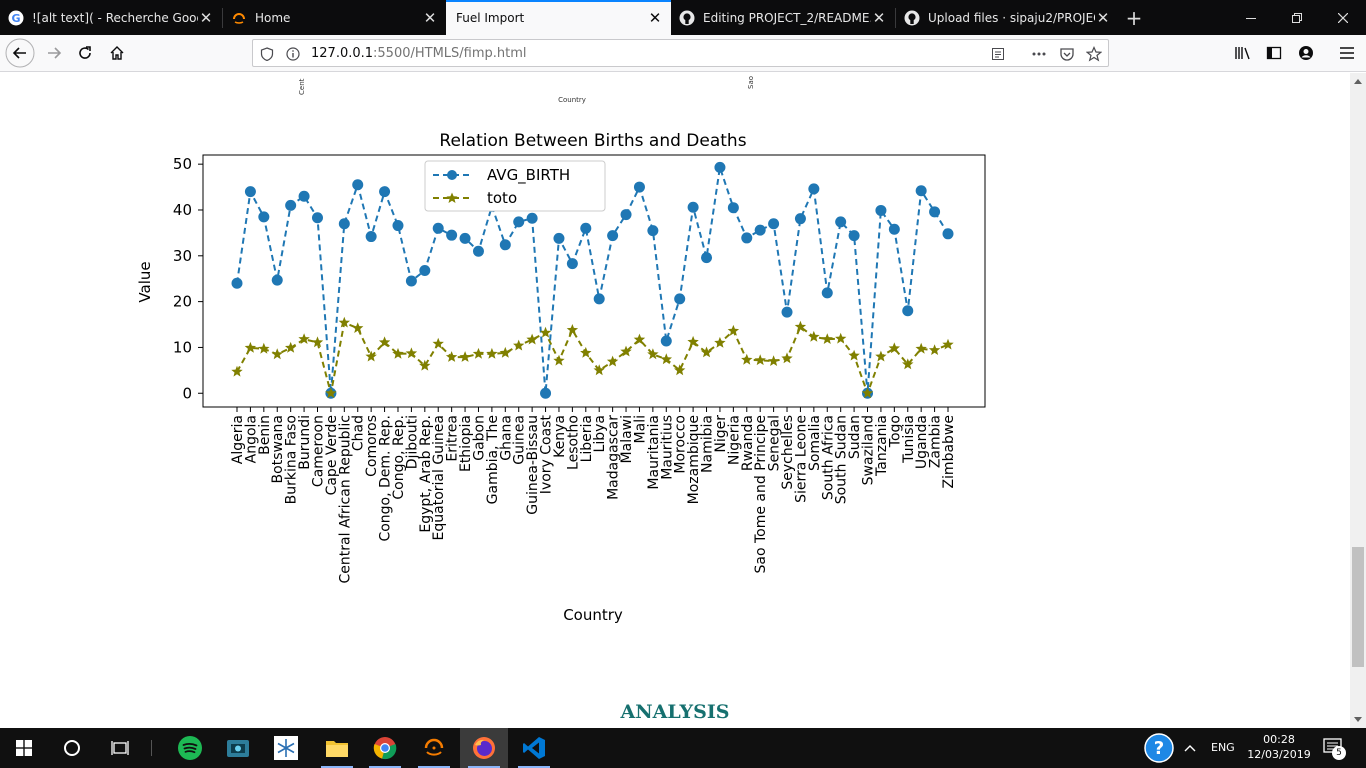  I want to click on taskbar-spotify, so click(190, 748).